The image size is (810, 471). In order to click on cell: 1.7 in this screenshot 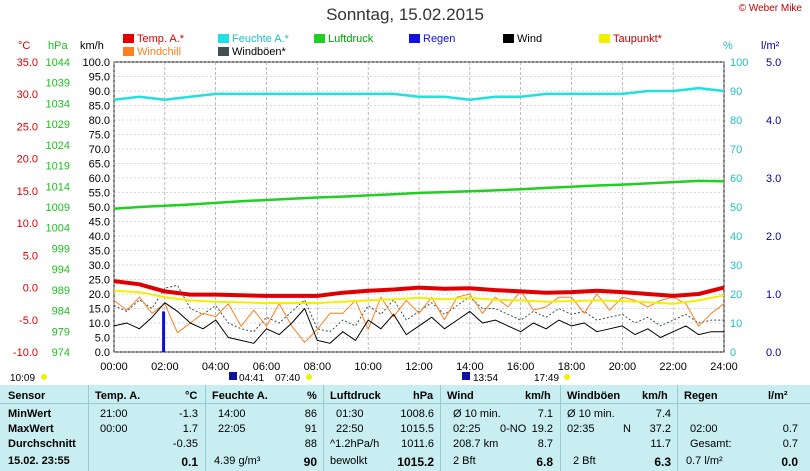, I will do `click(190, 429)`.